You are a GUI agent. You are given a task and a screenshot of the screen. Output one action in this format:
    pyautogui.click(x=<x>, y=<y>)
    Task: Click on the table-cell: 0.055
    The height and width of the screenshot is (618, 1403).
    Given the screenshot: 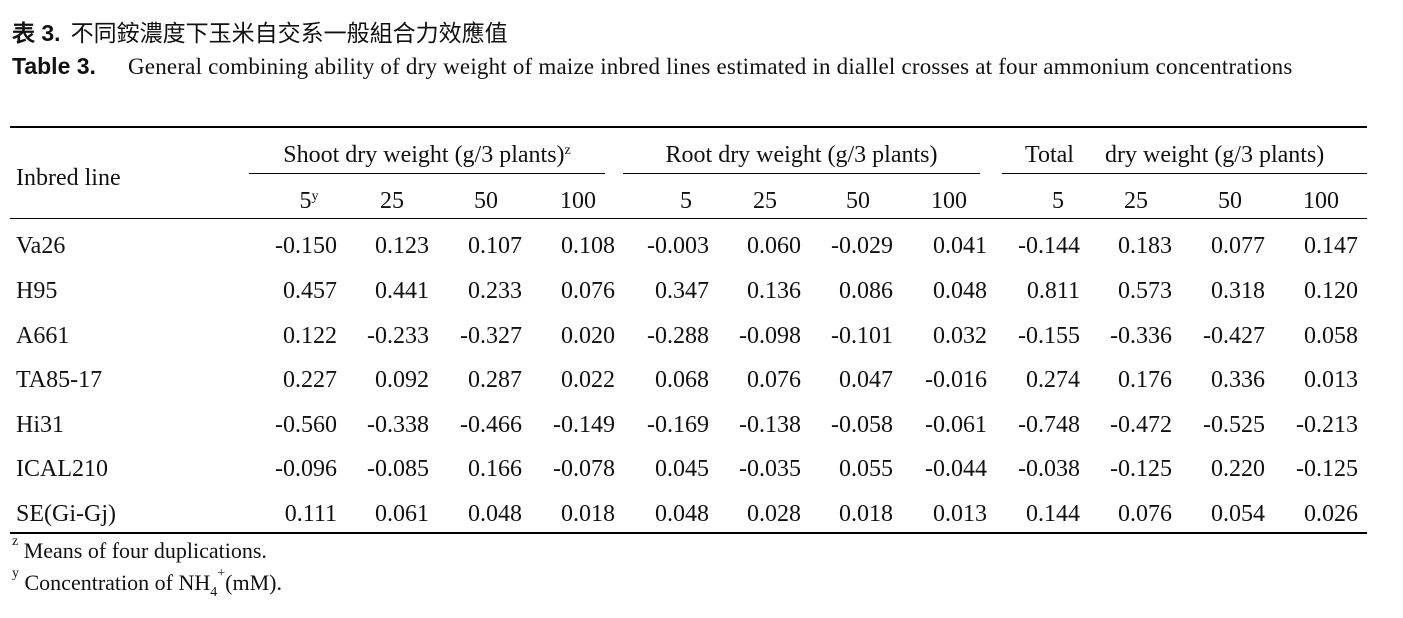 What is the action you would take?
    pyautogui.click(x=866, y=469)
    